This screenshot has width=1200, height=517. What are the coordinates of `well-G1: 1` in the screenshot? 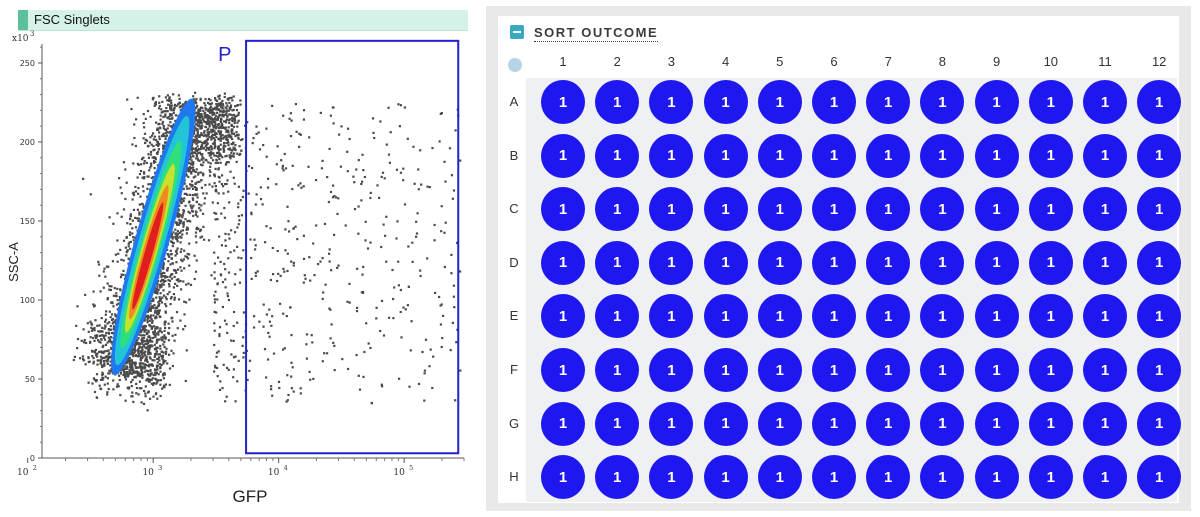 It's located at (563, 423).